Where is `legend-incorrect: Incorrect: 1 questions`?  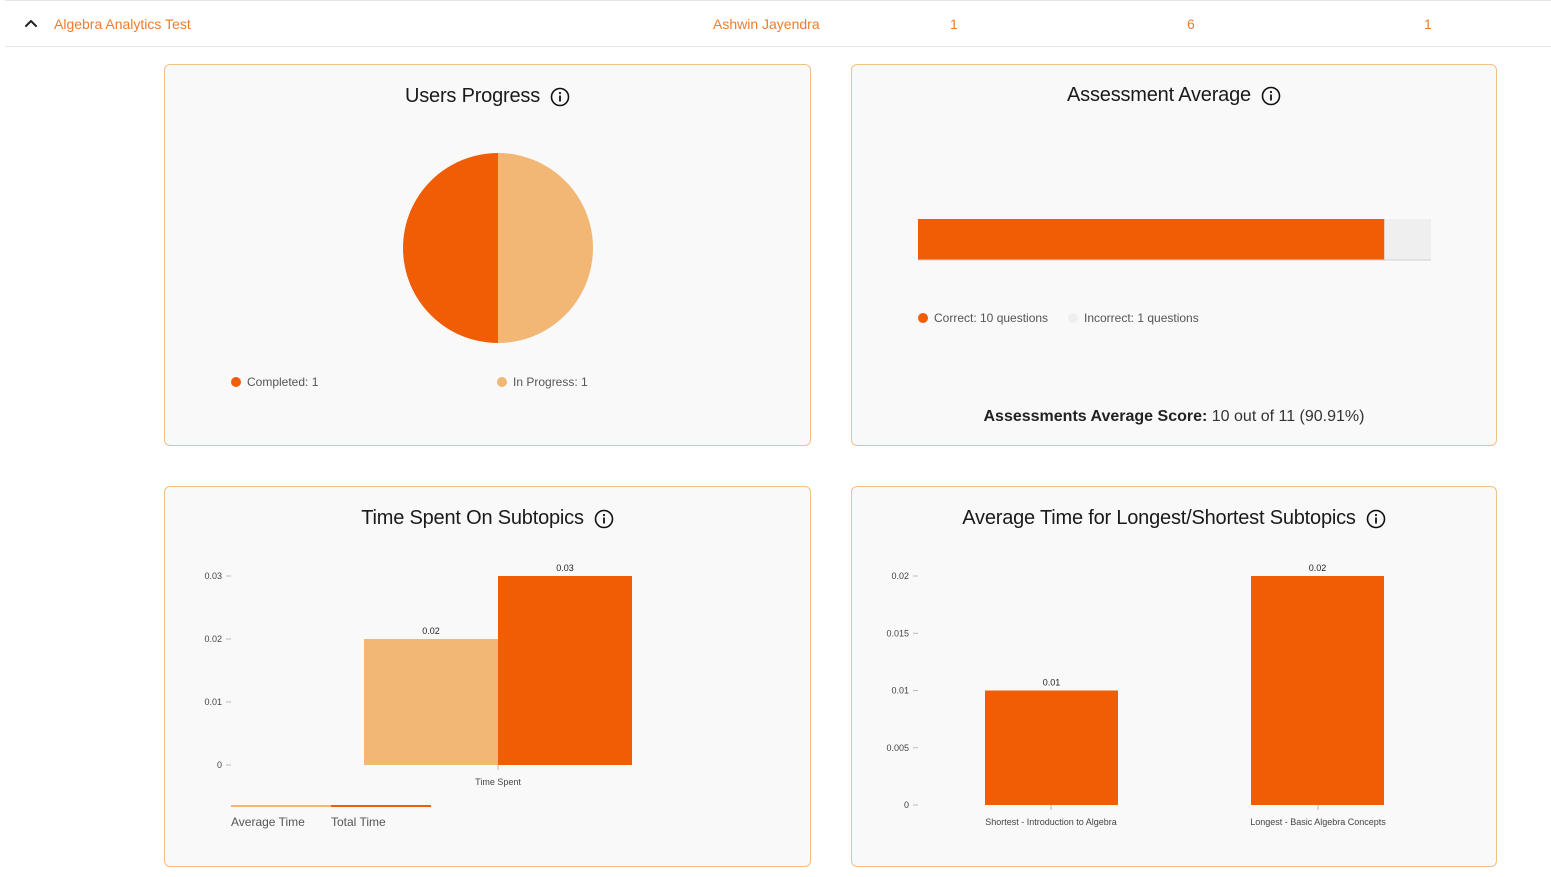
legend-incorrect: Incorrect: 1 questions is located at coordinates (1133, 318).